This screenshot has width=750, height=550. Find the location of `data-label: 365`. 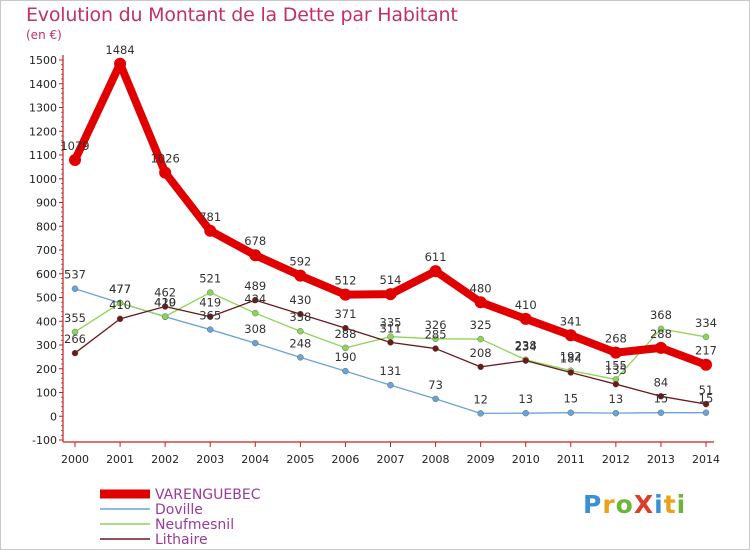

data-label: 365 is located at coordinates (210, 316).